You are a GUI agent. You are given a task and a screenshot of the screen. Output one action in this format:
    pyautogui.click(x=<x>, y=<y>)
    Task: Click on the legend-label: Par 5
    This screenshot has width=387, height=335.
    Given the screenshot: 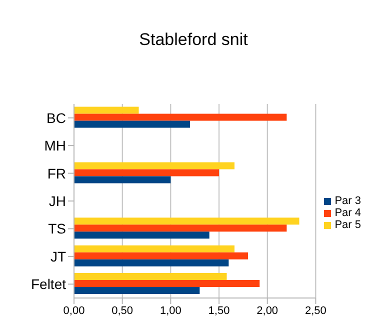 What is the action you would take?
    pyautogui.click(x=347, y=225)
    